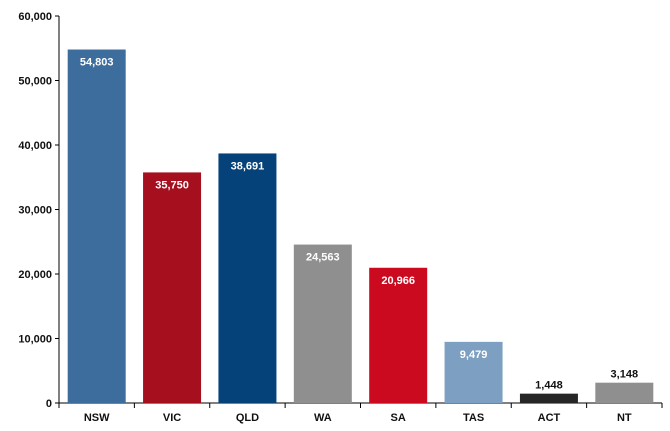 The image size is (670, 431). I want to click on x-tick-label: NT, so click(624, 418).